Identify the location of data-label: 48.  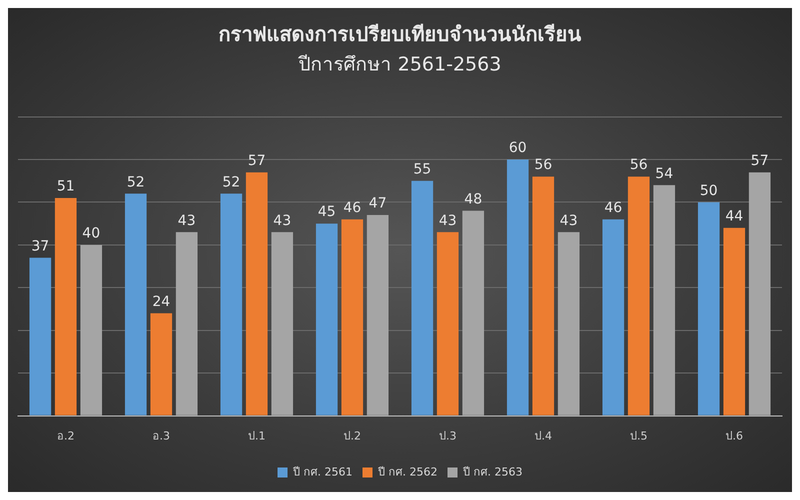
(473, 199).